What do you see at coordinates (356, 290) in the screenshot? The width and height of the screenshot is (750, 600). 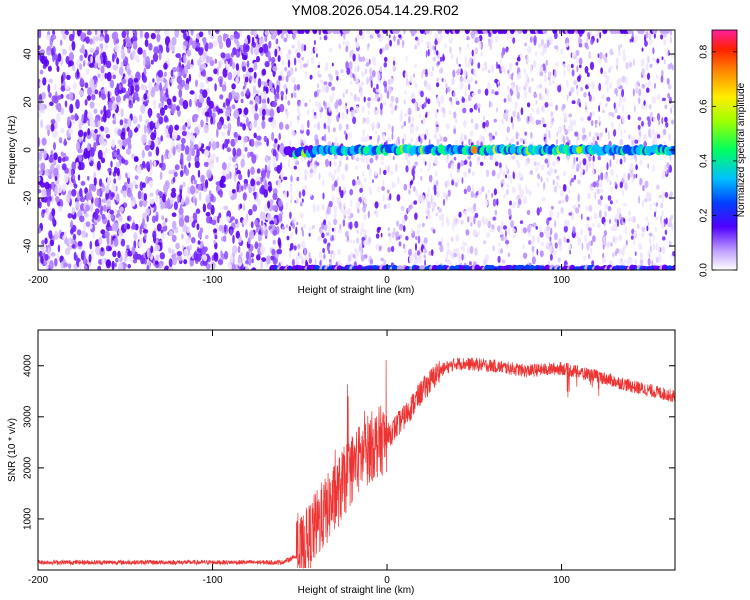 I see `spectrogram-x-axis-label: Height of straight line (km)` at bounding box center [356, 290].